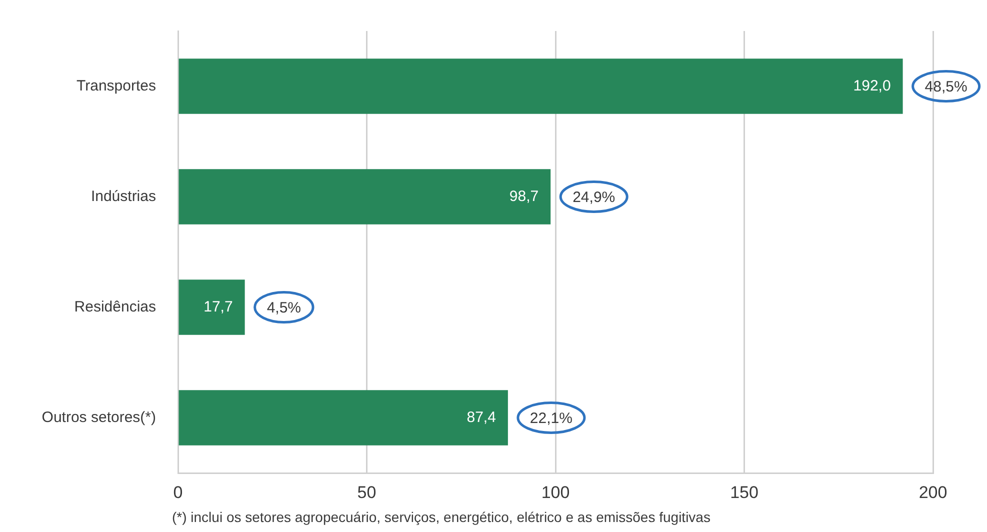  Describe the element at coordinates (123, 196) in the screenshot. I see `y-tick-label: Indústrias` at that location.